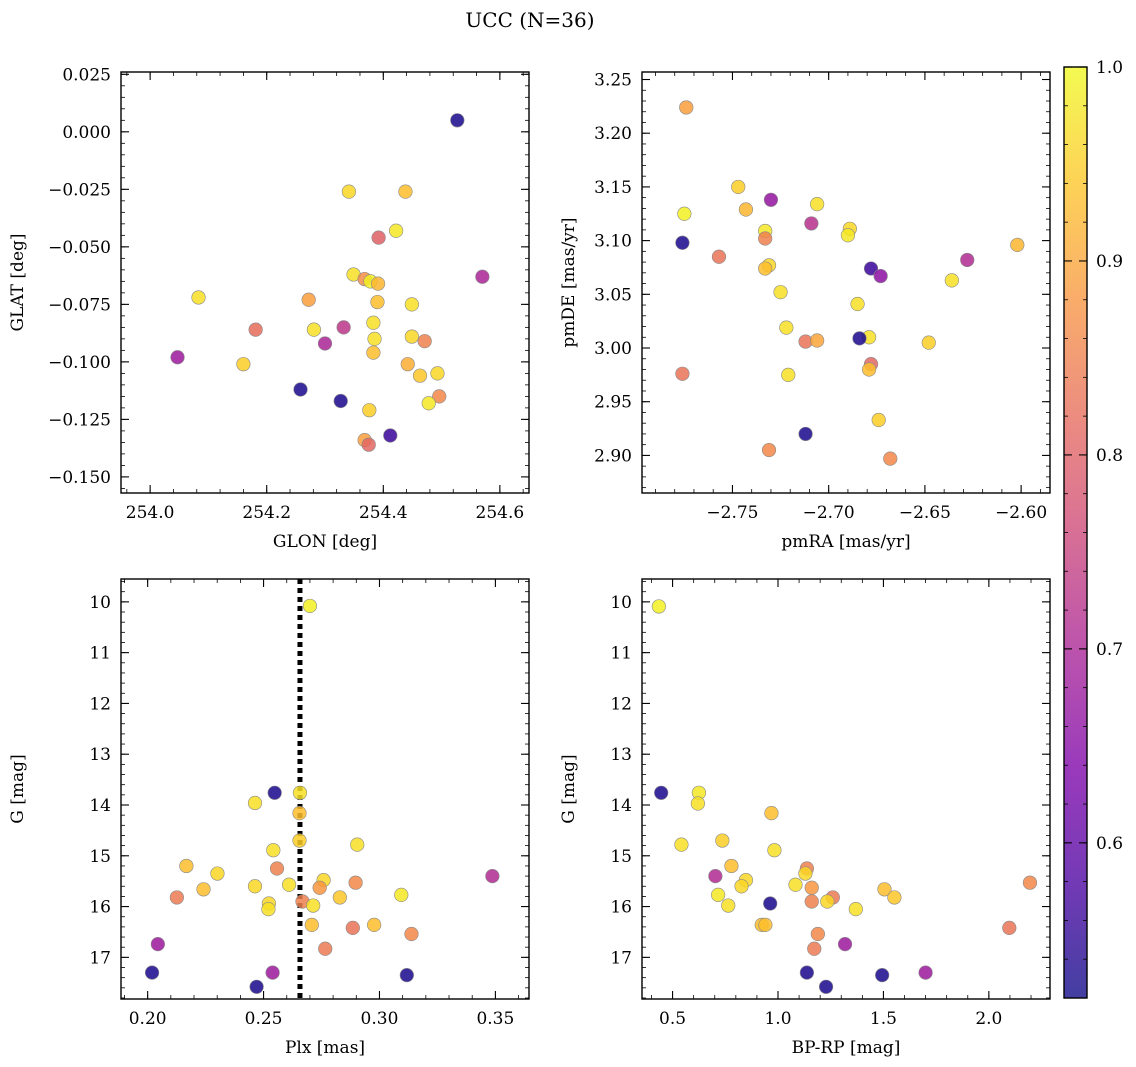  Describe the element at coordinates (100, 704) in the screenshot. I see `y-tick-label: 12` at that location.